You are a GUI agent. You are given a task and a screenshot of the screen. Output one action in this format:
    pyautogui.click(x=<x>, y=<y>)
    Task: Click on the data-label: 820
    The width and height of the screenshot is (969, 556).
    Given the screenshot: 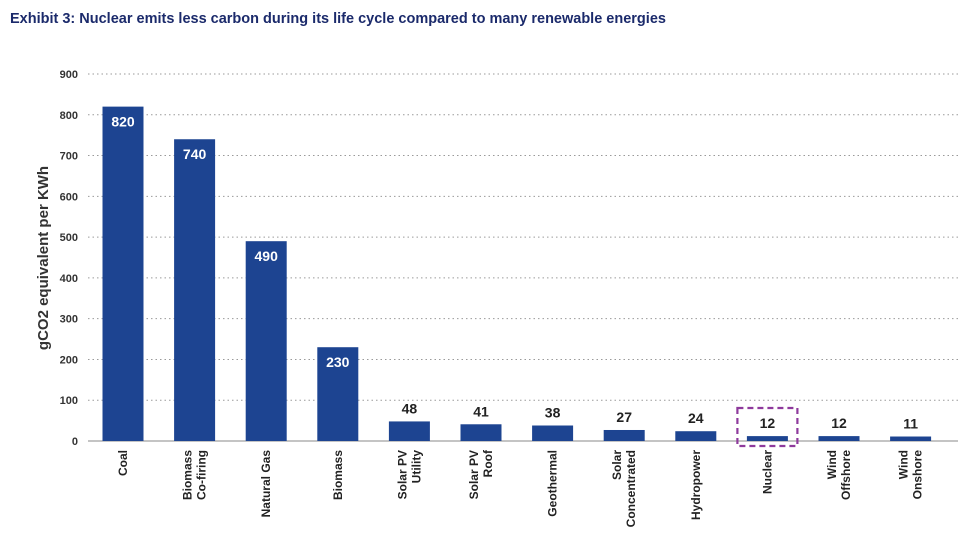 What is the action you would take?
    pyautogui.click(x=123, y=122)
    